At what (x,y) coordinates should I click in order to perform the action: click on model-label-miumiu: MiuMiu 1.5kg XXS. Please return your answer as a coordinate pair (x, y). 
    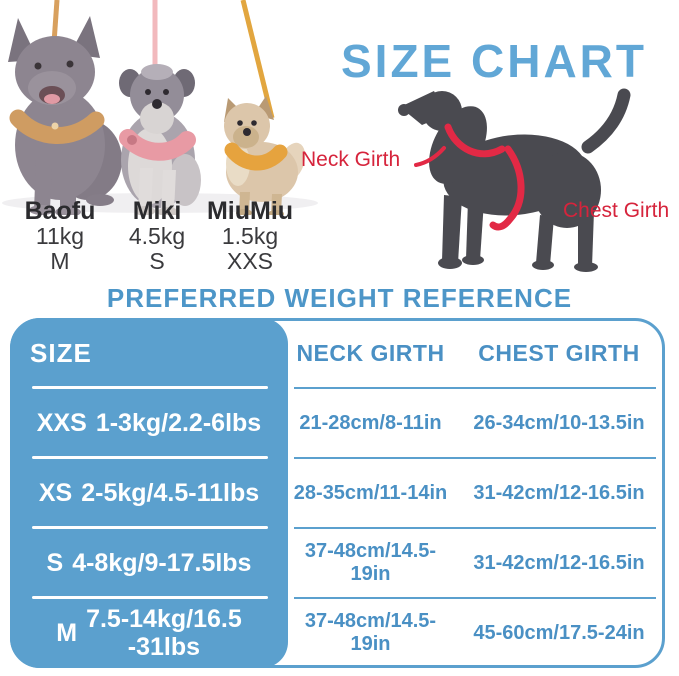
    Looking at the image, I should click on (250, 236).